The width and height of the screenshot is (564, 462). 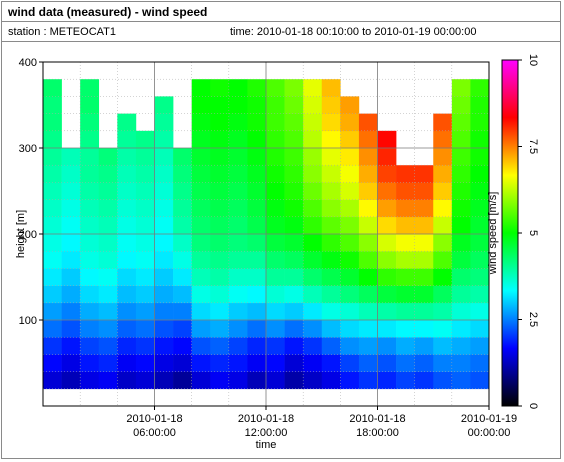 What do you see at coordinates (62, 32) in the screenshot?
I see `station-label: station : METEOCAT1` at bounding box center [62, 32].